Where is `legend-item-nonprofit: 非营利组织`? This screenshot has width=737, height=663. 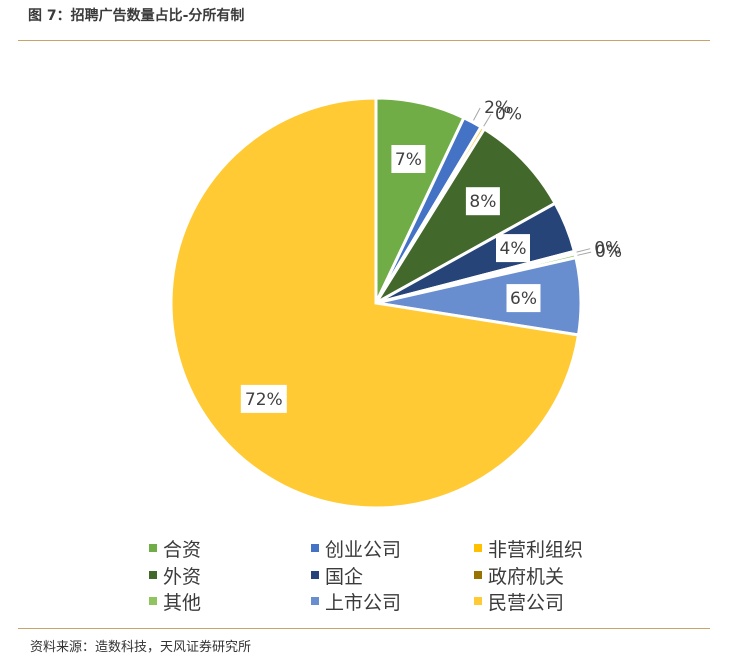
legend-item-nonprofit: 非营利组织 is located at coordinates (529, 548).